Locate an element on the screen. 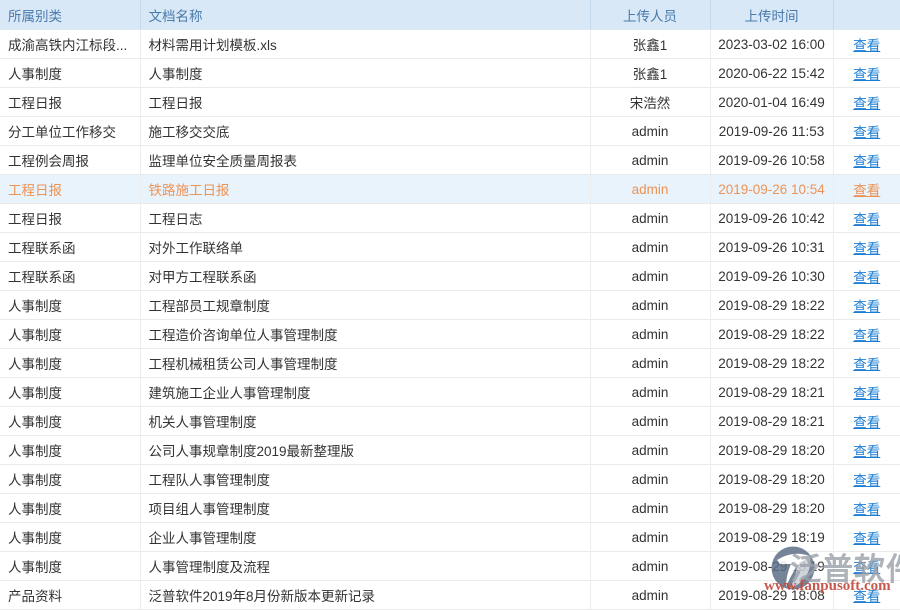  doc-name-cell: 工程部员工规章制度 is located at coordinates (364, 305).